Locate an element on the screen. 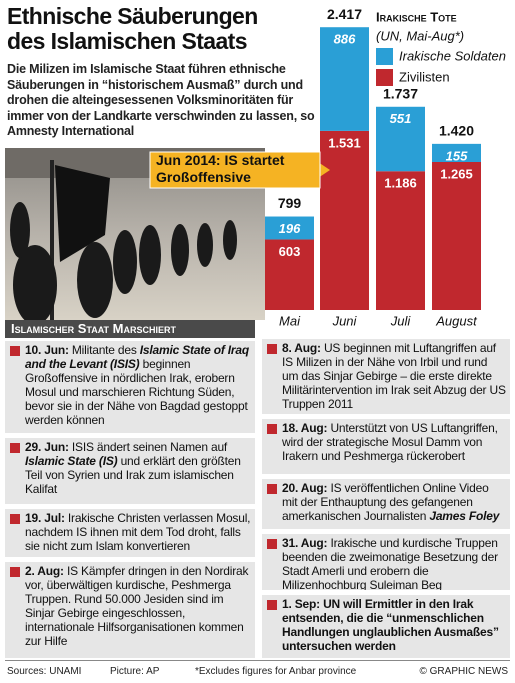 The image size is (515, 683). event-date: 19. Jul: is located at coordinates (45, 518).